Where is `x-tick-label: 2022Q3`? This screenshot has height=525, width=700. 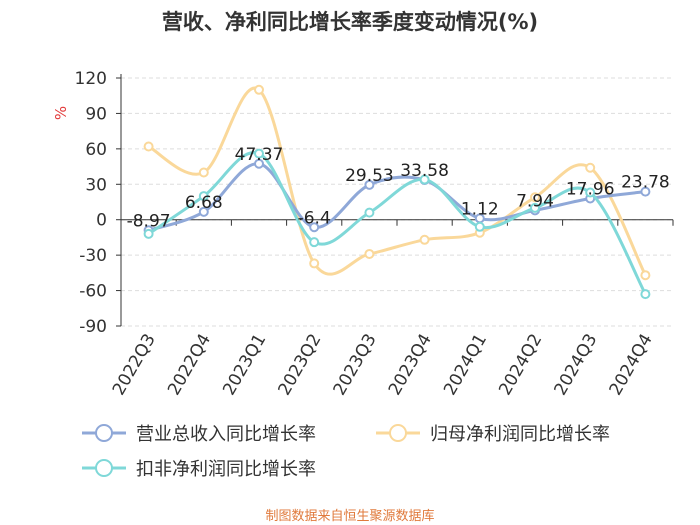 x-tick-label: 2022Q3 is located at coordinates (134, 365).